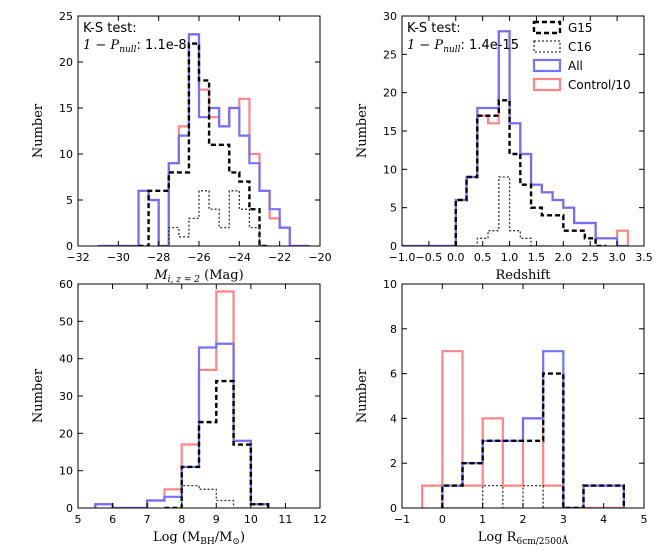  I want to click on x-tick-label: −26, so click(198, 257).